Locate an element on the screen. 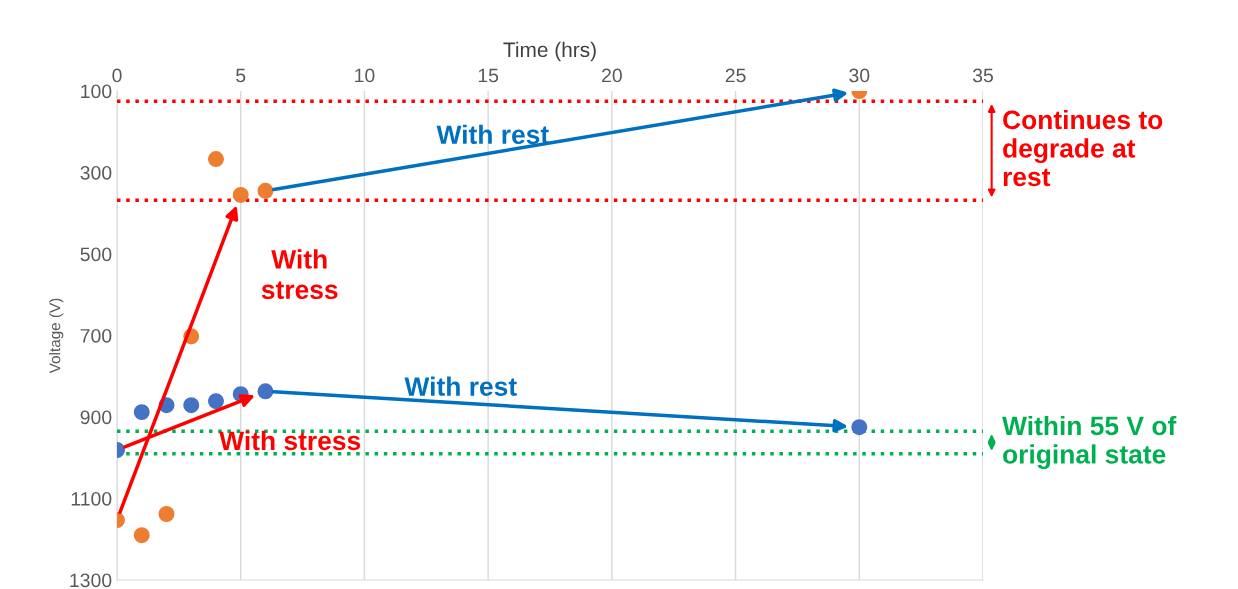 The image size is (1238, 589). x-tick-label: 15 is located at coordinates (488, 75).